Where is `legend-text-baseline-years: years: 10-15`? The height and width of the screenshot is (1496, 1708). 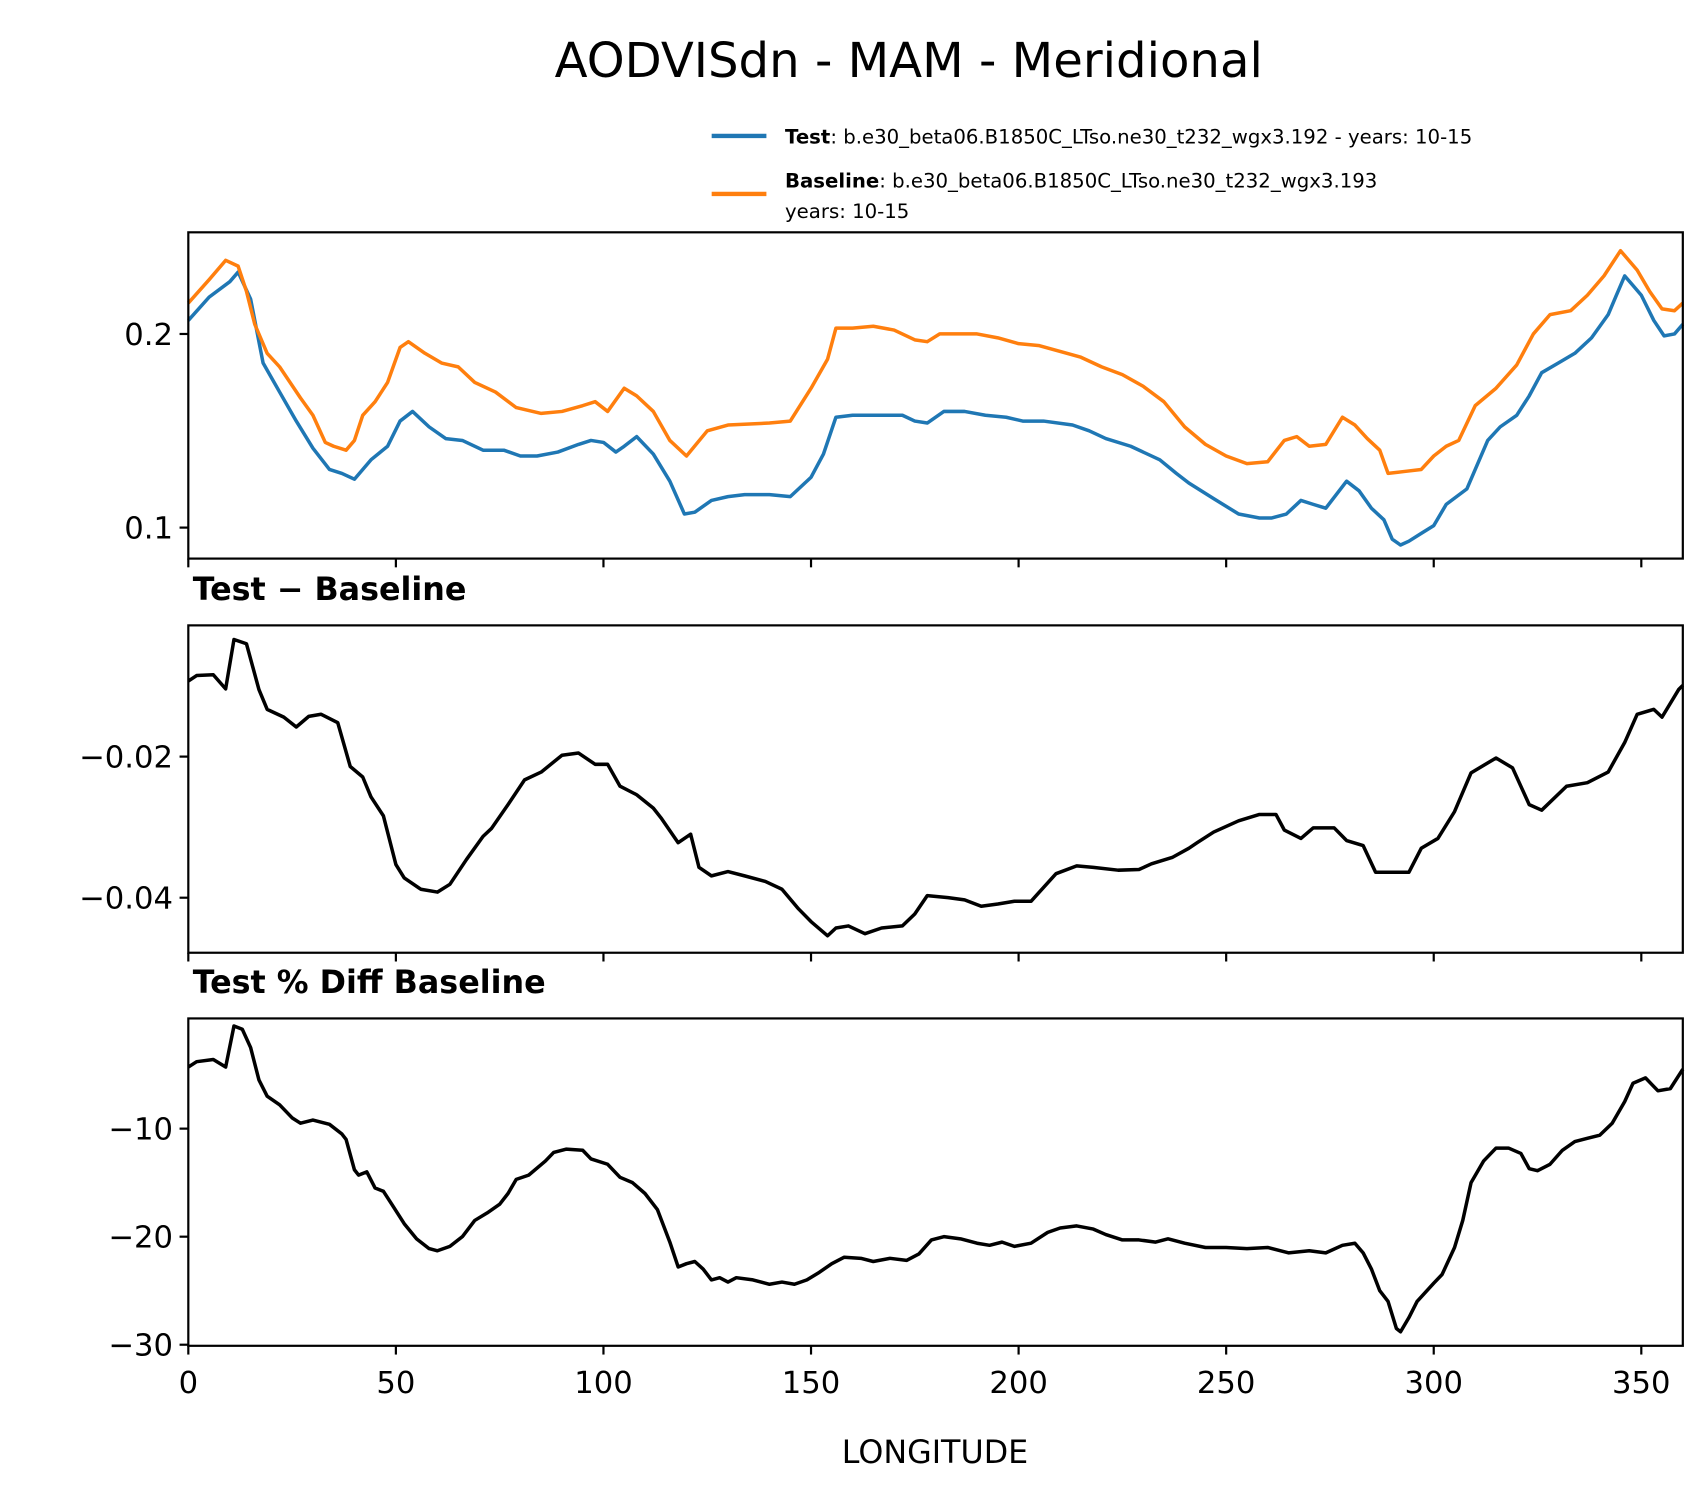
legend-text-baseline-years: years: 10-15 is located at coordinates (847, 211).